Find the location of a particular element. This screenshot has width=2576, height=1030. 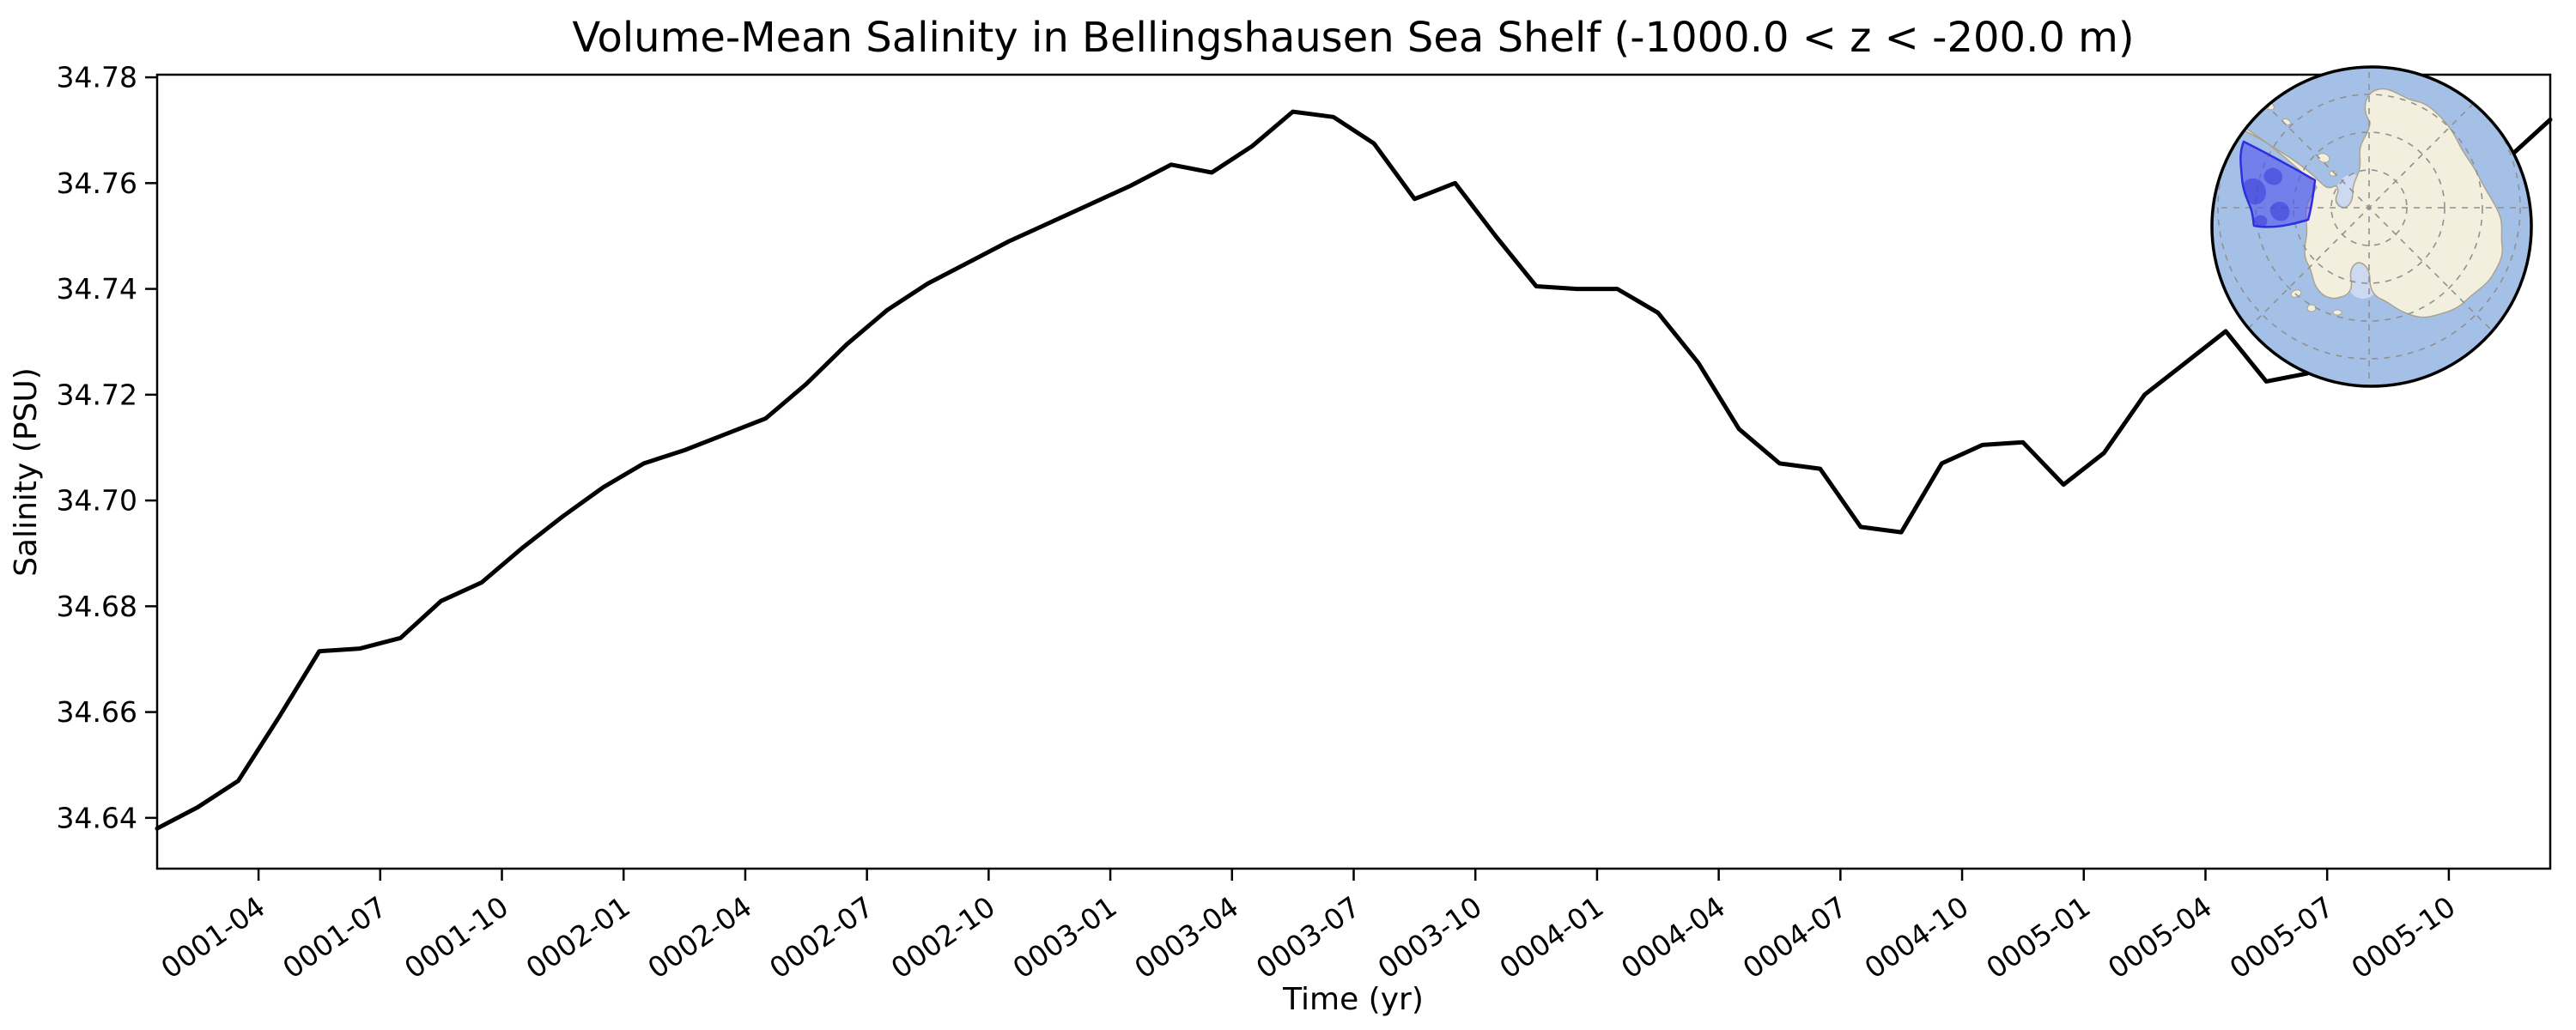

x-tick-label: 0005-10 is located at coordinates (2403, 937).